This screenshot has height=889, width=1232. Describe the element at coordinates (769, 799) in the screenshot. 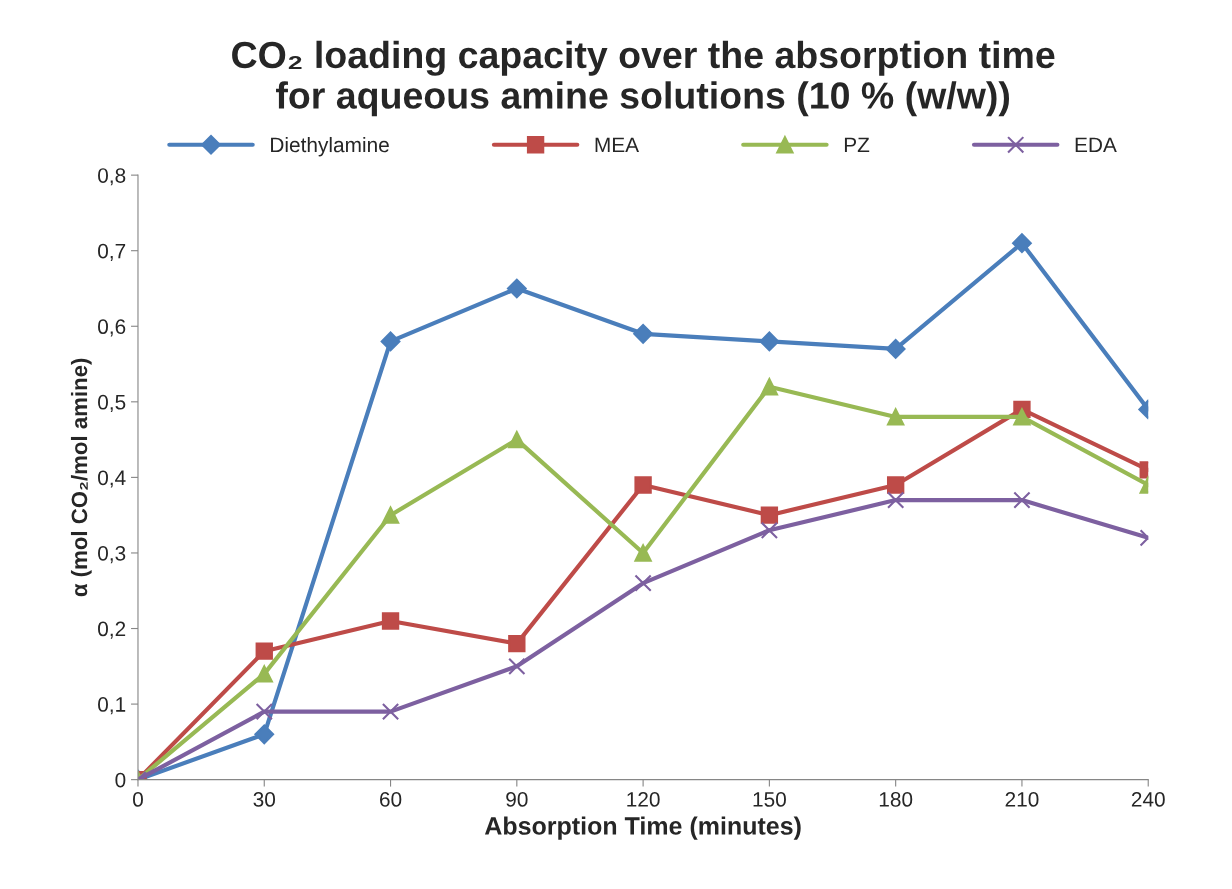

I see `x-tick-label: 150` at that location.